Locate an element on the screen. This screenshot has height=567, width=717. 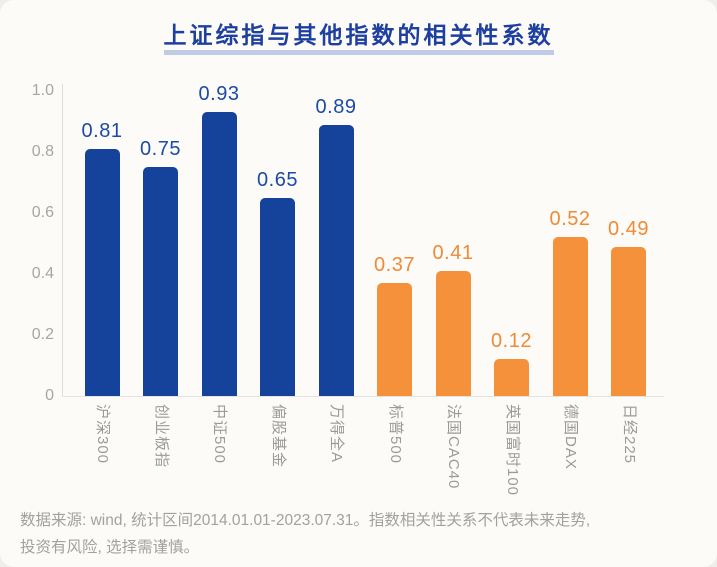
y-axis-tick-label: 0.2 is located at coordinates (42, 334).